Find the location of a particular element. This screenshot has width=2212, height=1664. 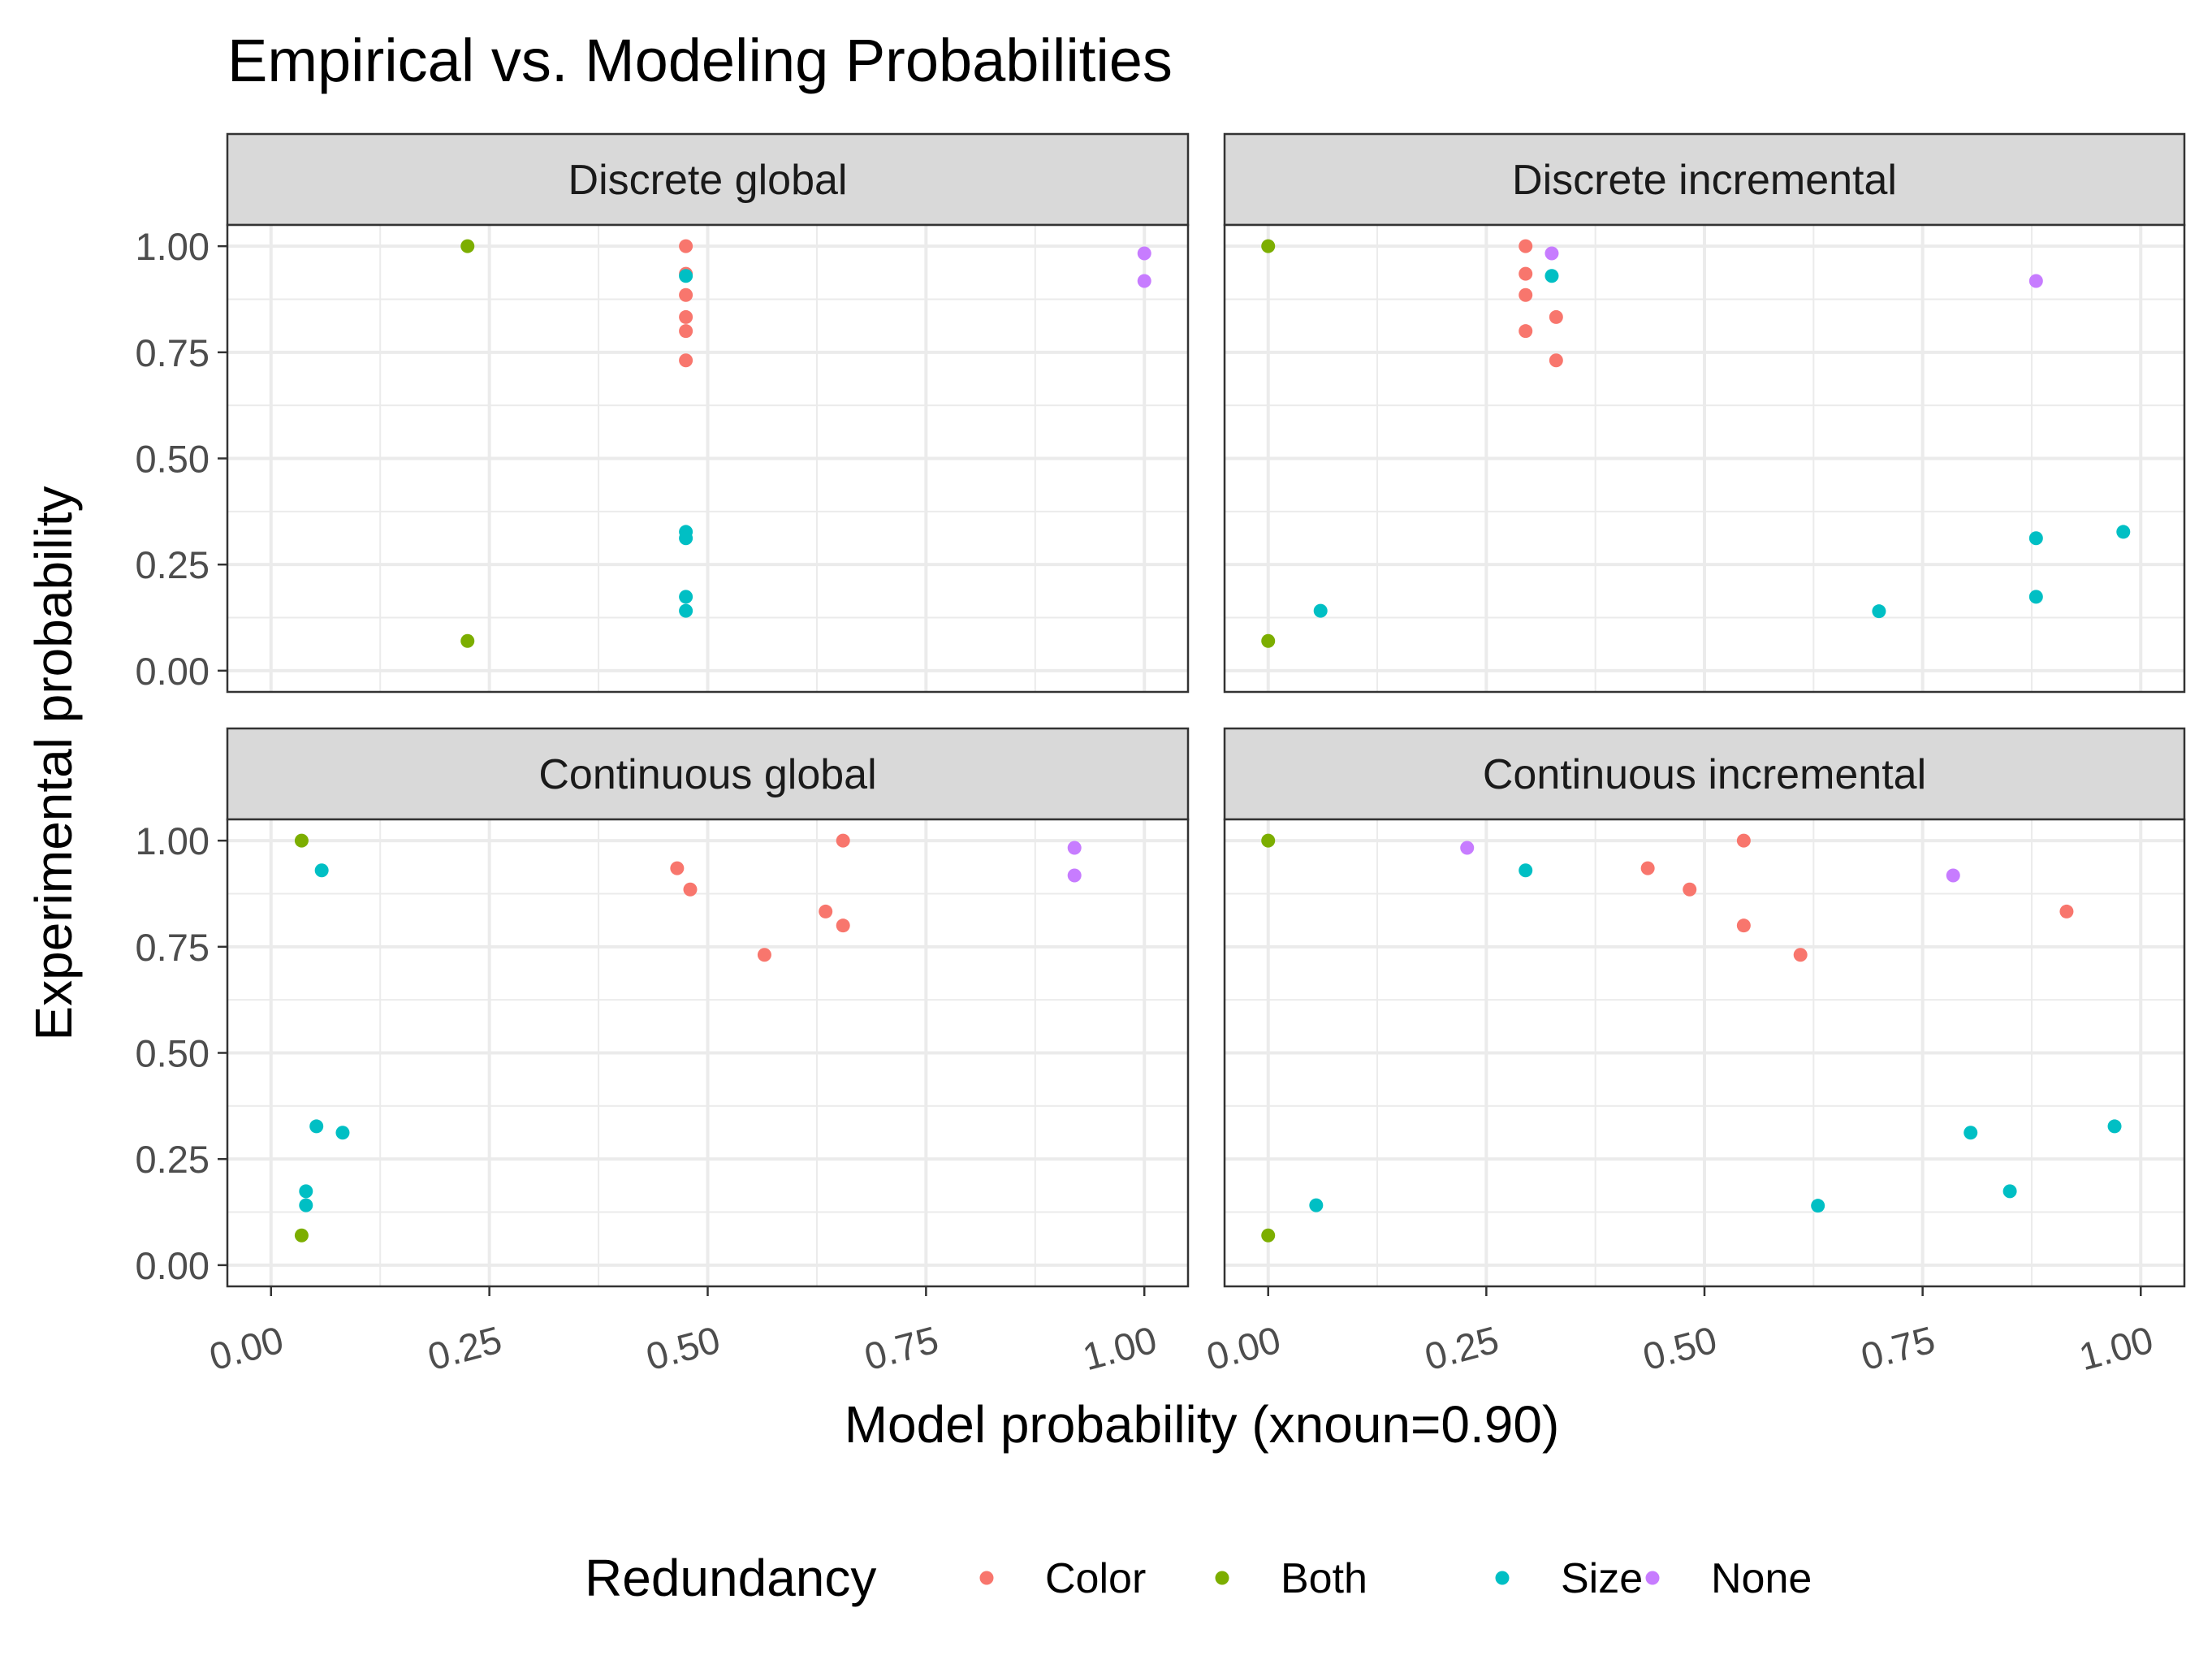

facet-strip-label: Discrete global is located at coordinates (708, 180).